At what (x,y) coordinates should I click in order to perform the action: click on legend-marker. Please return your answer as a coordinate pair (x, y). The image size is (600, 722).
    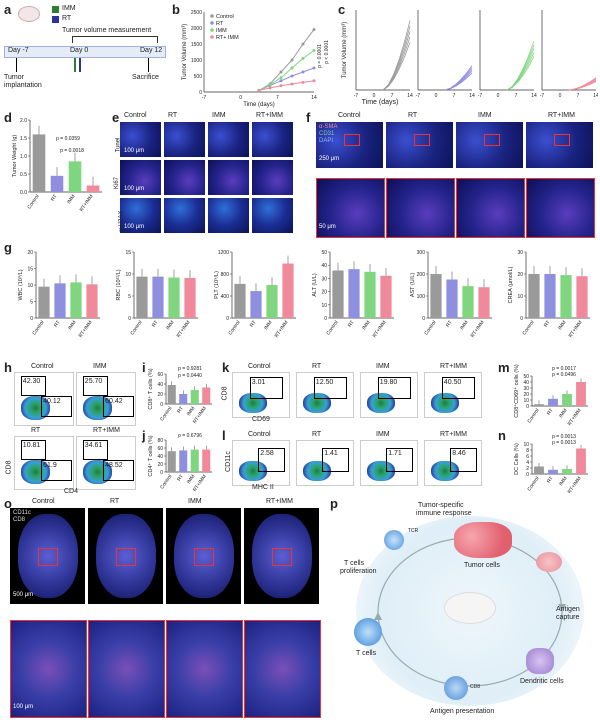
    Looking at the image, I should click on (212, 23).